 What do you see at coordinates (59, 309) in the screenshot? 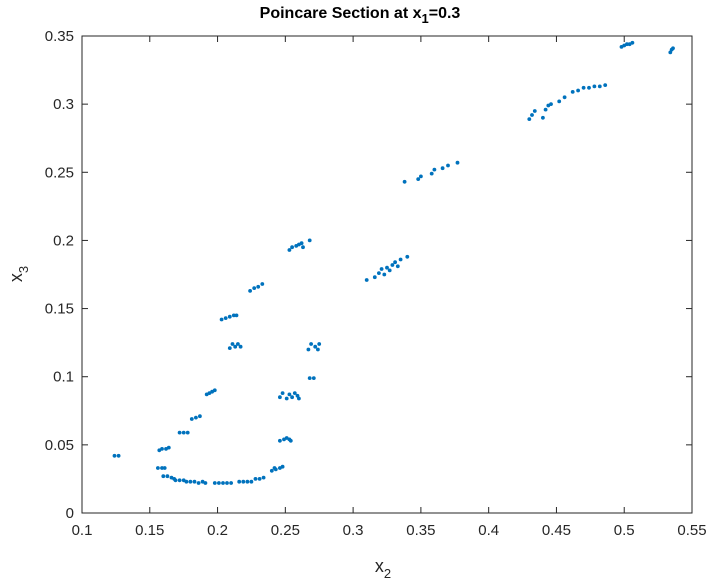
I see `y-tick-label: 0.15` at bounding box center [59, 309].